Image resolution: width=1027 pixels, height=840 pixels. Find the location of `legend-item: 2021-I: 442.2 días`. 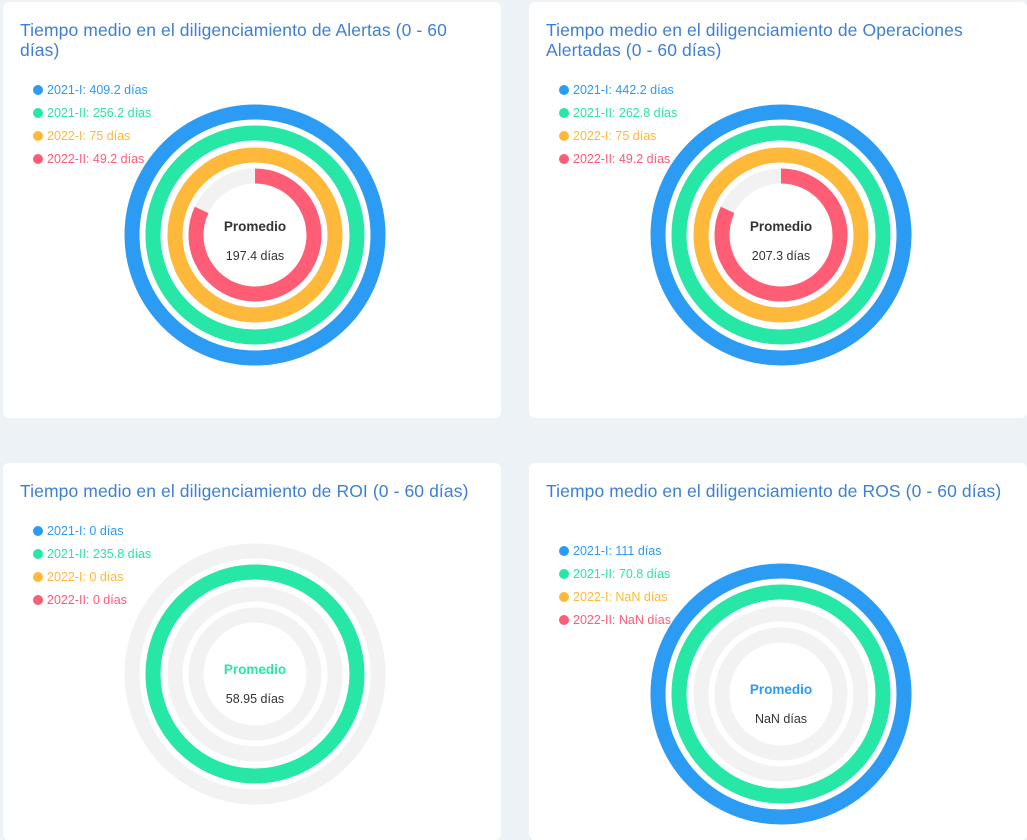

legend-item: 2021-I: 442.2 días is located at coordinates (618, 89).